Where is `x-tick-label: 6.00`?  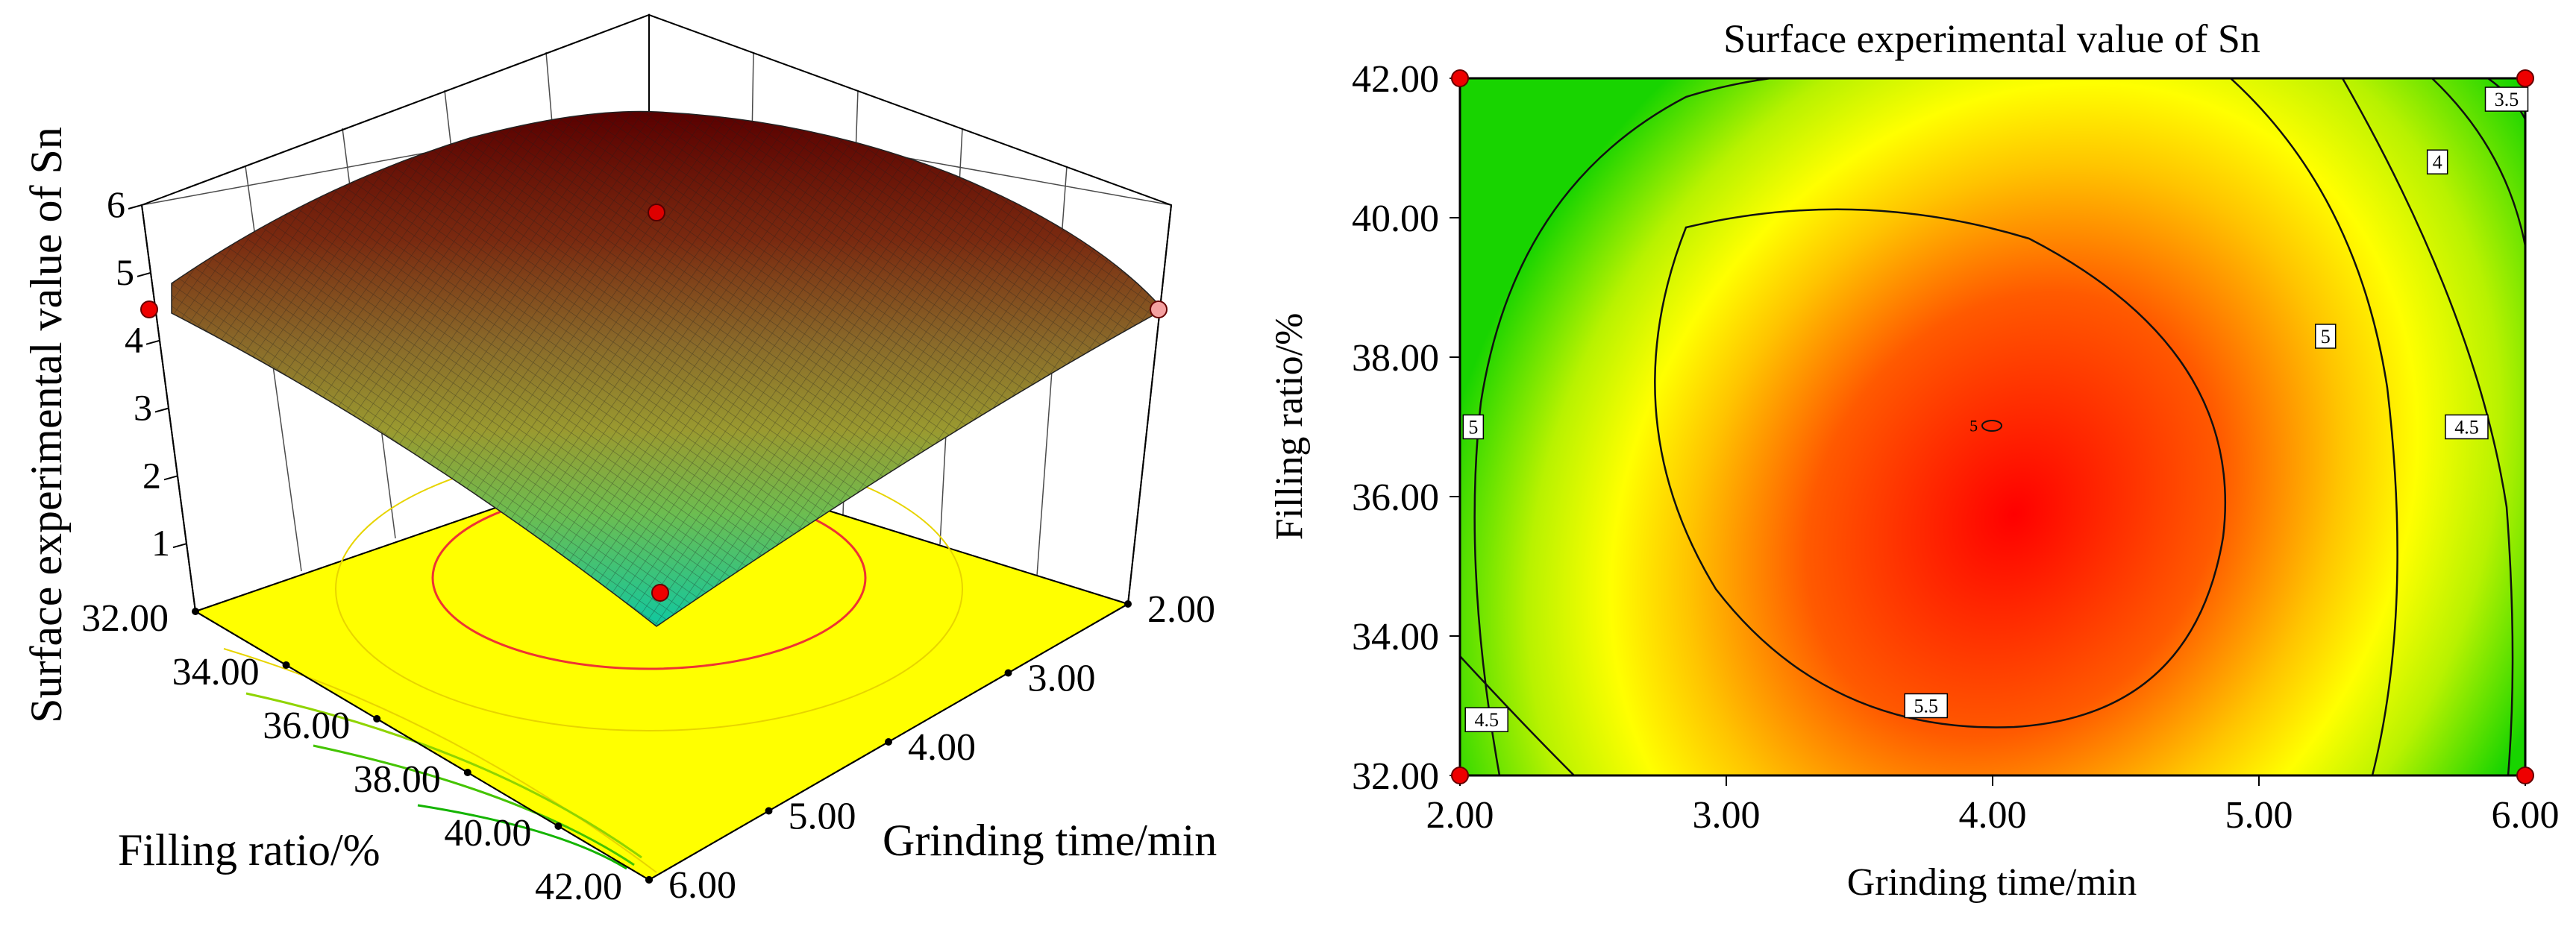 x-tick-label: 6.00 is located at coordinates (2526, 815).